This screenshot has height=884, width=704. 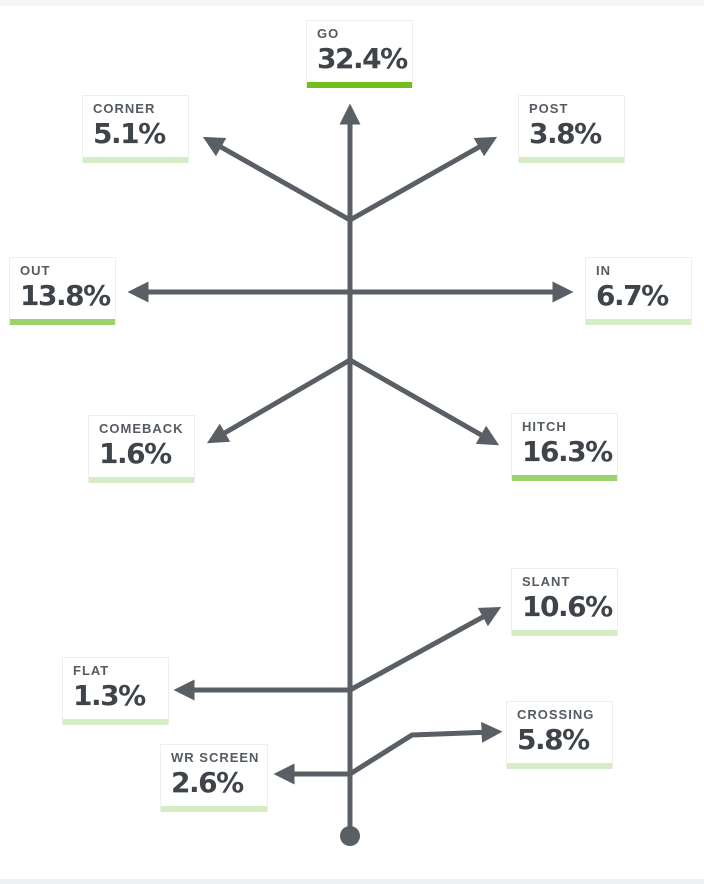 I want to click on route-line-slant, so click(x=425, y=649).